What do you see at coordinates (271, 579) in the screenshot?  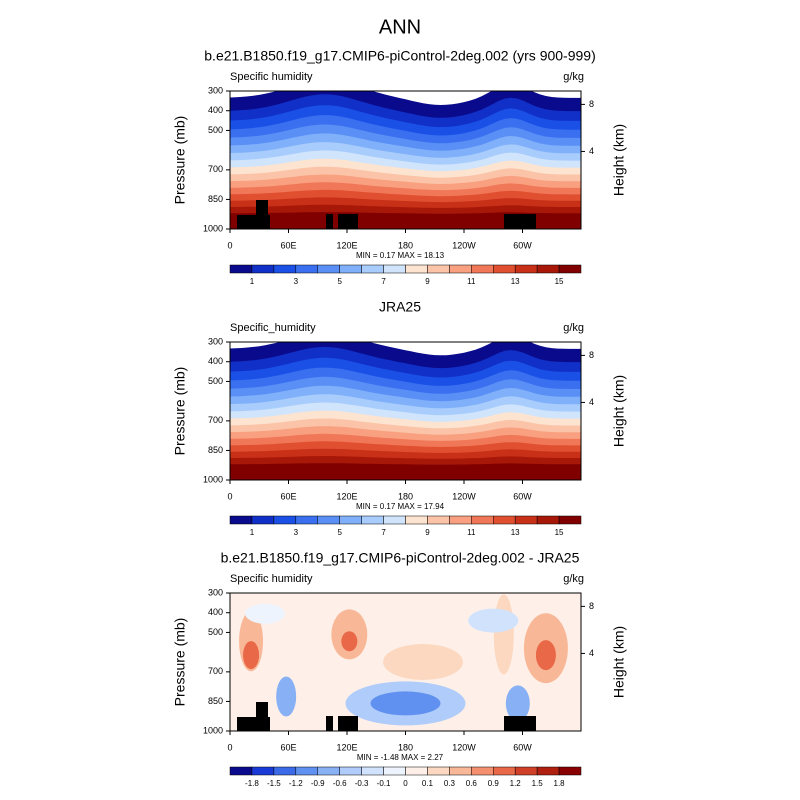 I see `left-label: Specific humidity` at bounding box center [271, 579].